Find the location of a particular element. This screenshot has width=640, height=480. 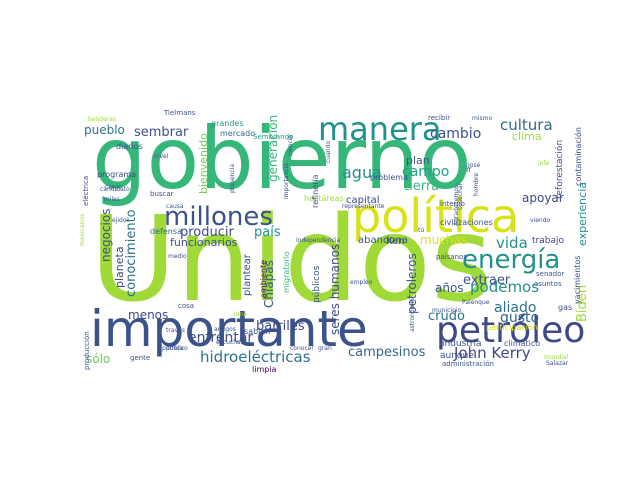

word-reforestacion: reforestación is located at coordinates (559, 169).